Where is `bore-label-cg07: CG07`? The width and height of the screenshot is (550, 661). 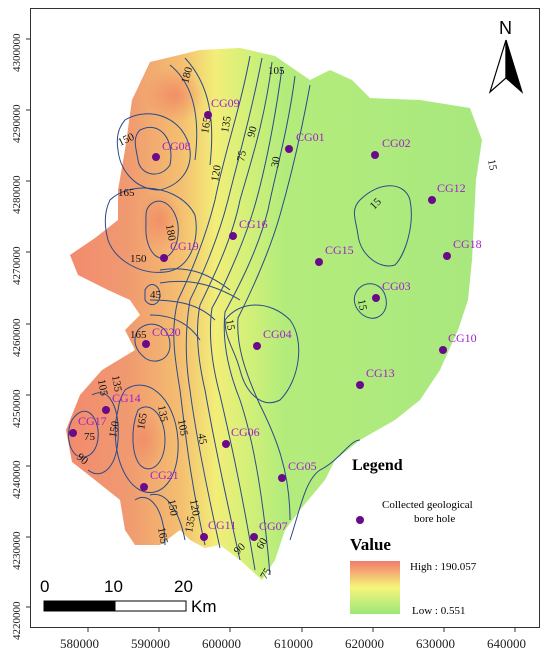 bore-label-cg07: CG07 is located at coordinates (273, 526).